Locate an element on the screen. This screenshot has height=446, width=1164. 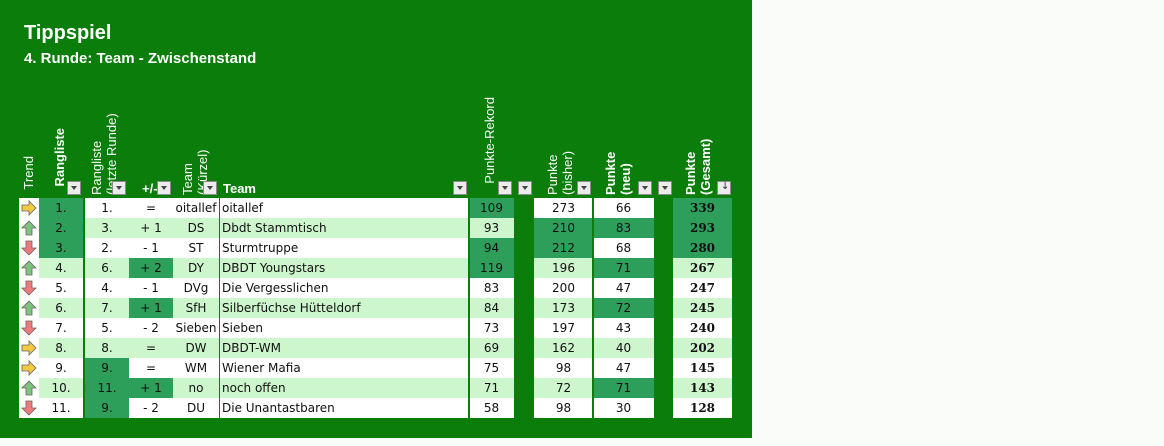
cell-rang: 5. is located at coordinates (61, 288).